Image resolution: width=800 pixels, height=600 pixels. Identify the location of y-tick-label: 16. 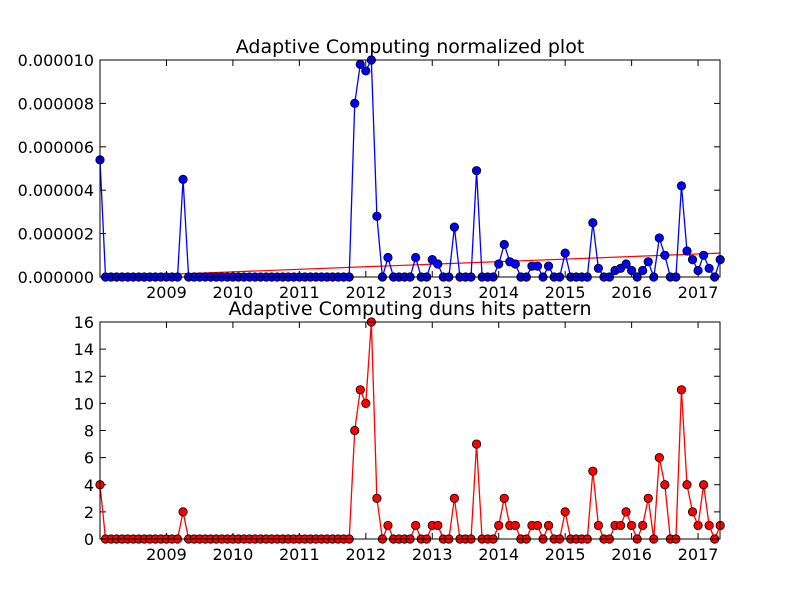
(84, 322).